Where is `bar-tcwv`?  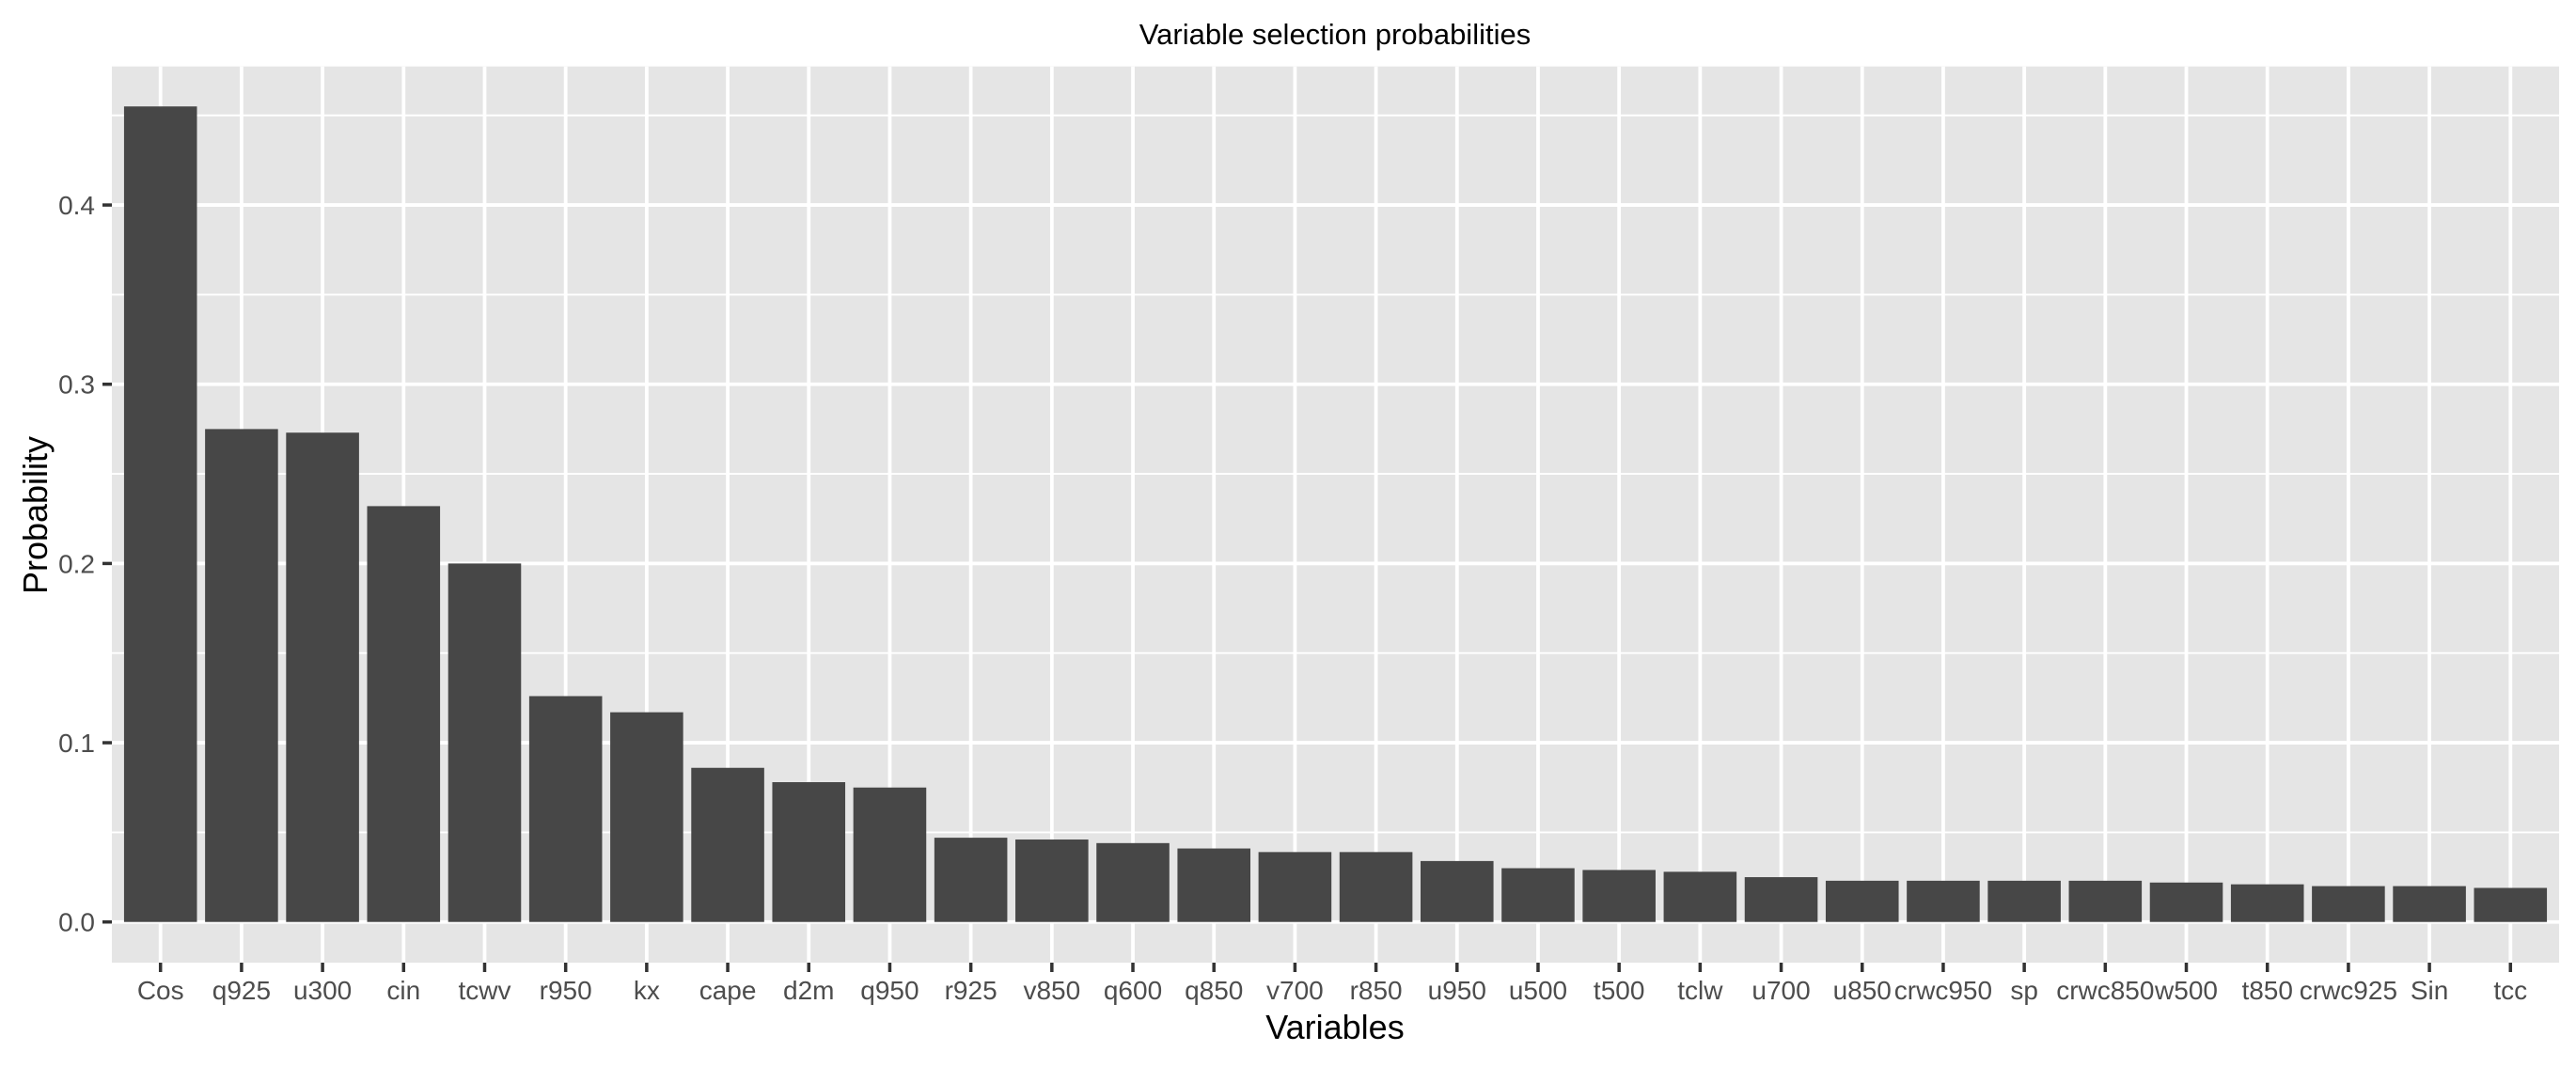 bar-tcwv is located at coordinates (485, 742).